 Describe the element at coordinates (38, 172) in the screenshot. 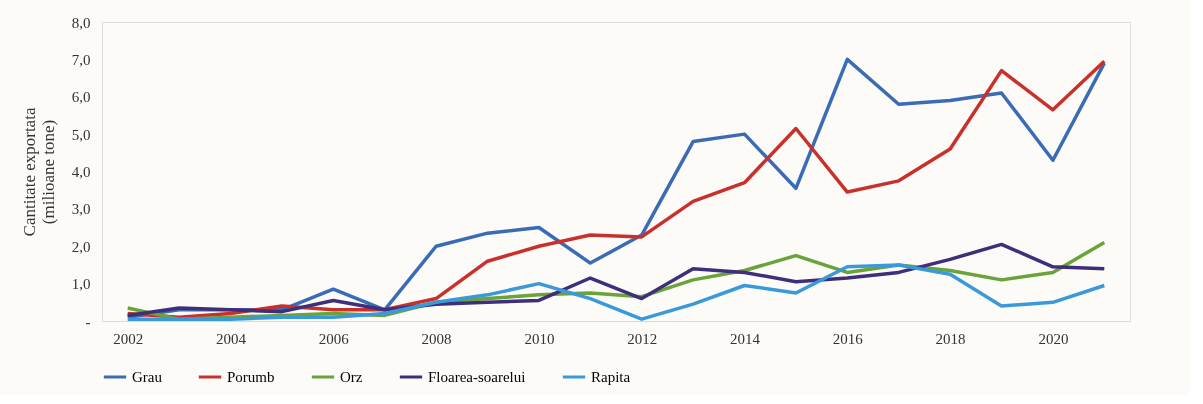

I see `y-axis-title: Cantitate exportata (milioane tone)` at that location.